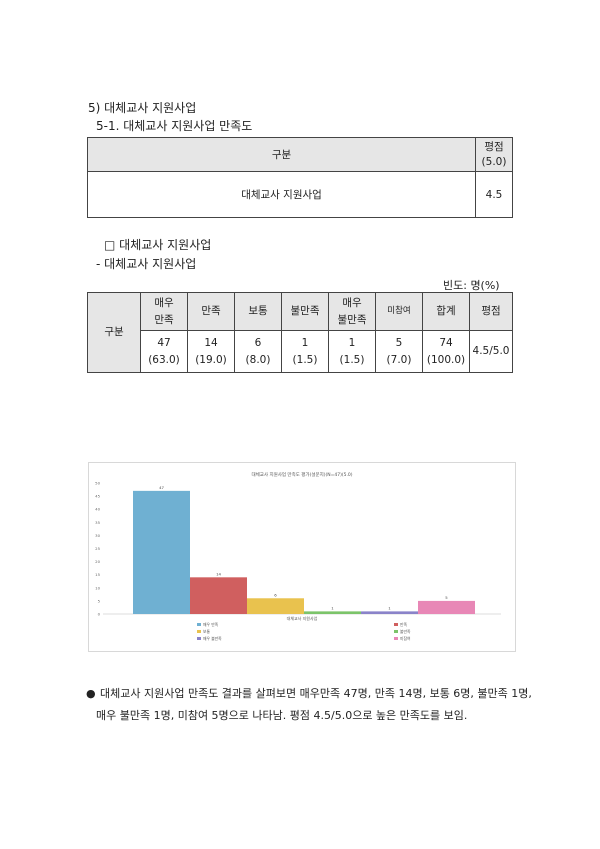  What do you see at coordinates (446, 359) in the screenshot?
I see `cell-percent: (100.0)` at bounding box center [446, 359].